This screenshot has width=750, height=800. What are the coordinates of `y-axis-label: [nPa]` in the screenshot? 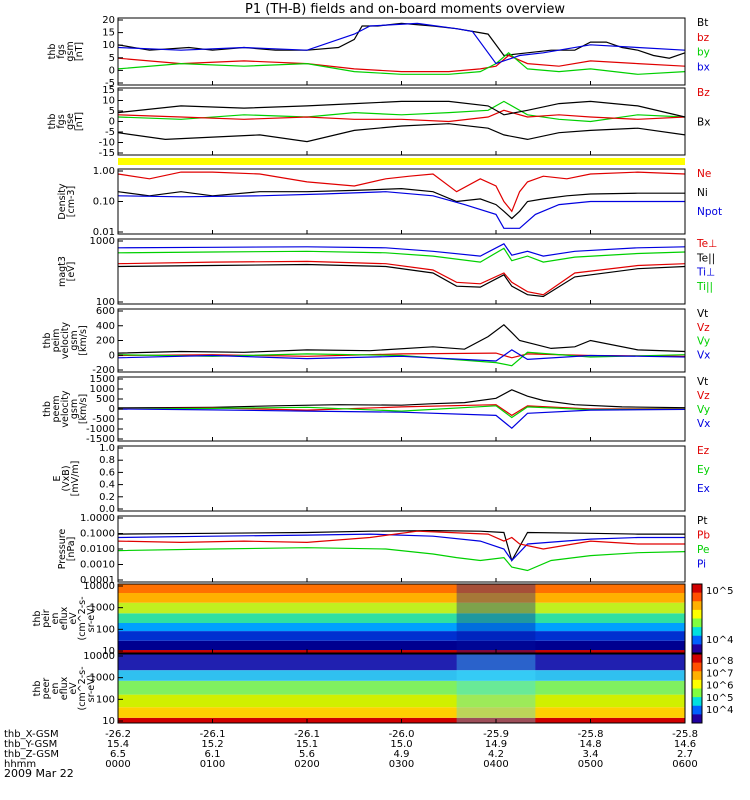 It's located at (71, 549).